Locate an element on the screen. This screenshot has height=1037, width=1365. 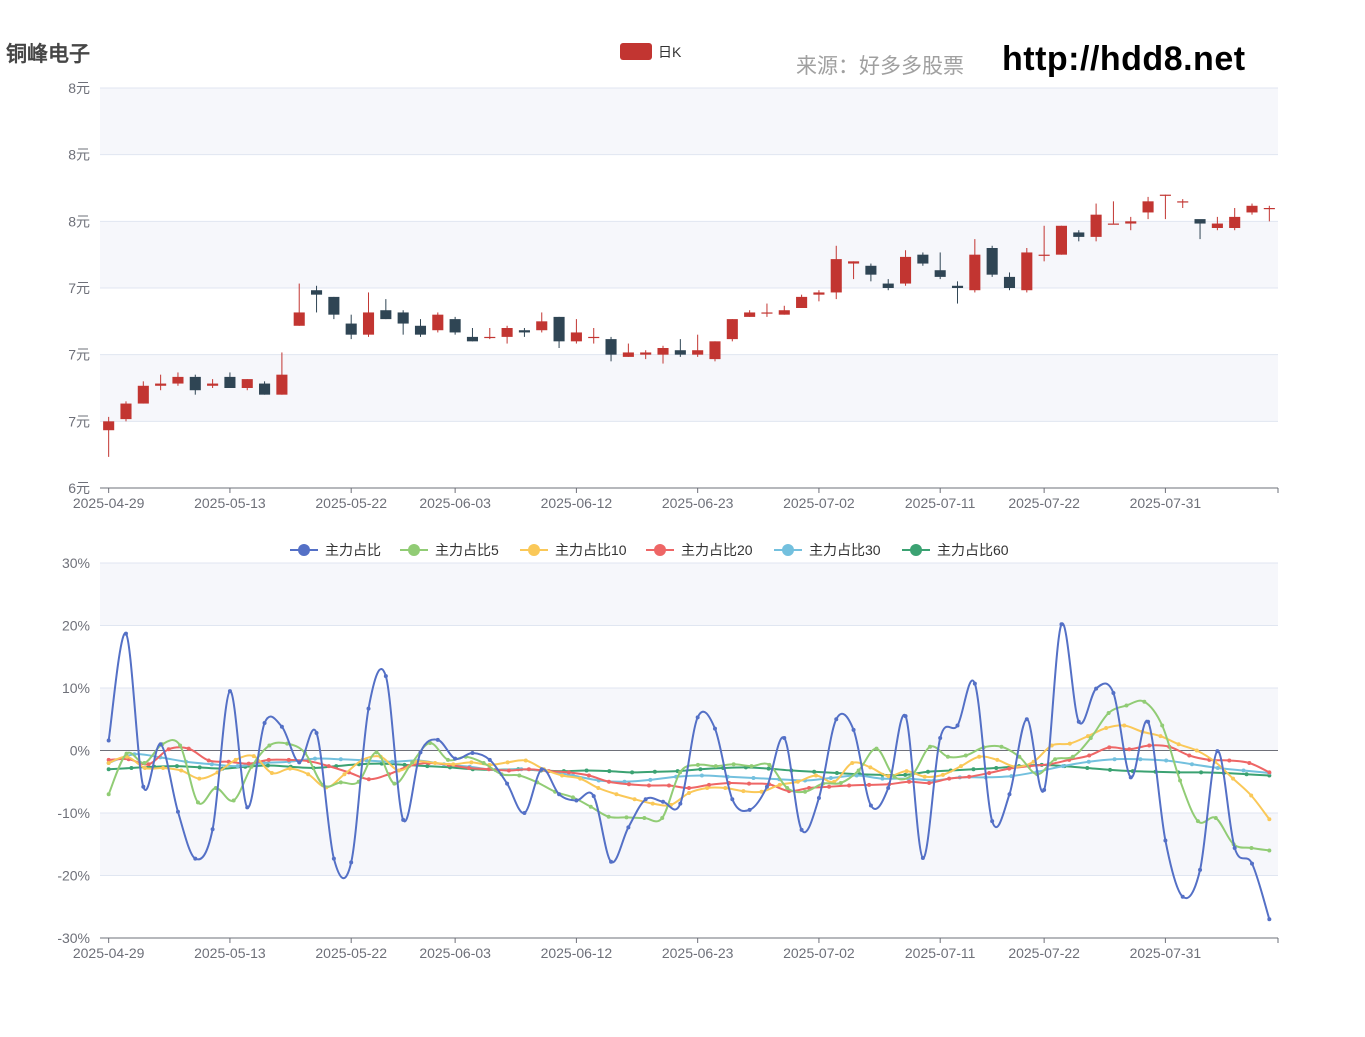
kline-y-tick-label: 6元 is located at coordinates (79, 488).